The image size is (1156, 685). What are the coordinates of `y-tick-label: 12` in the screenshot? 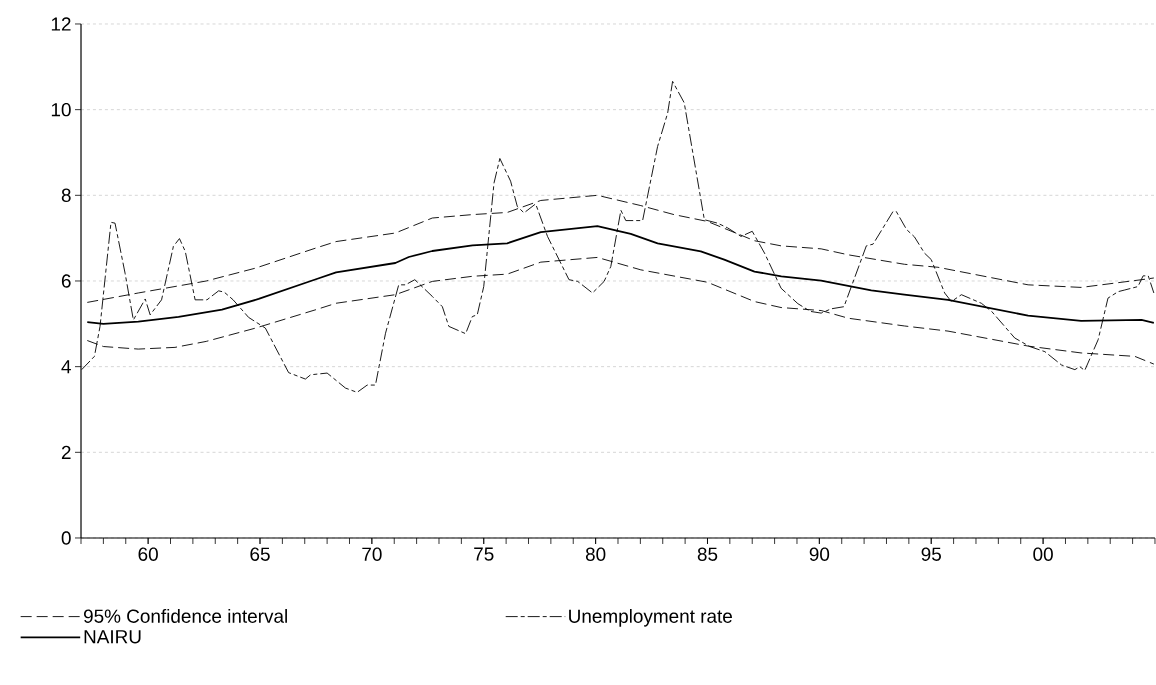 It's located at (61, 24).